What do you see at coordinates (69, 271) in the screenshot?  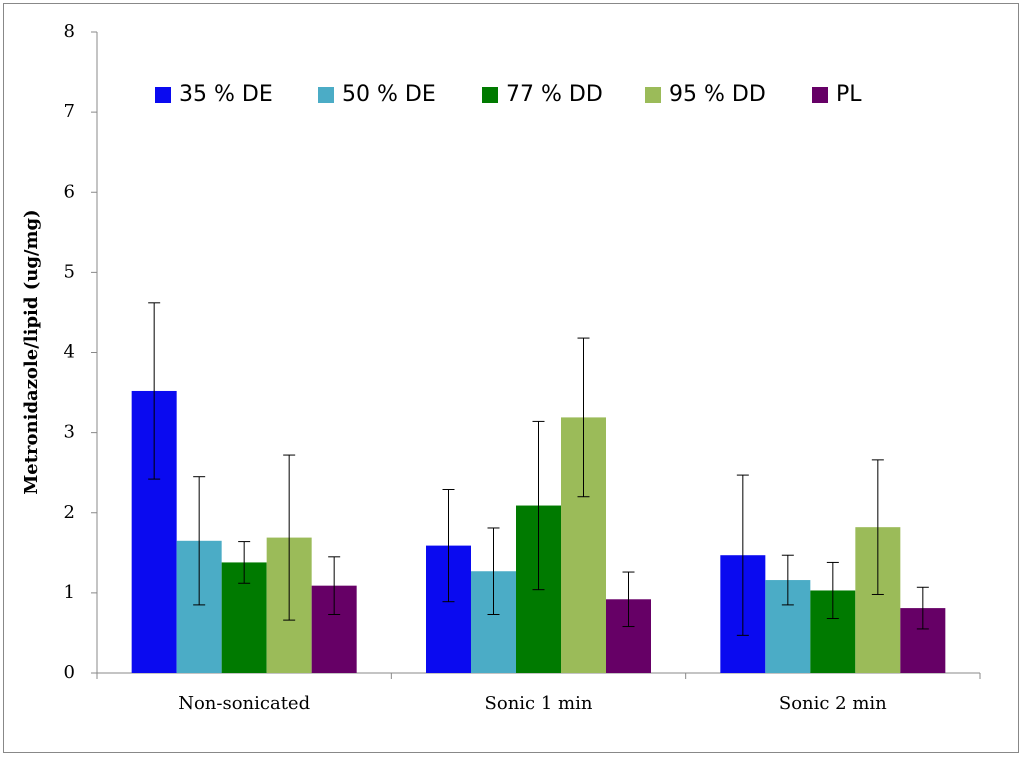 I see `y-tick-label: 5` at bounding box center [69, 271].